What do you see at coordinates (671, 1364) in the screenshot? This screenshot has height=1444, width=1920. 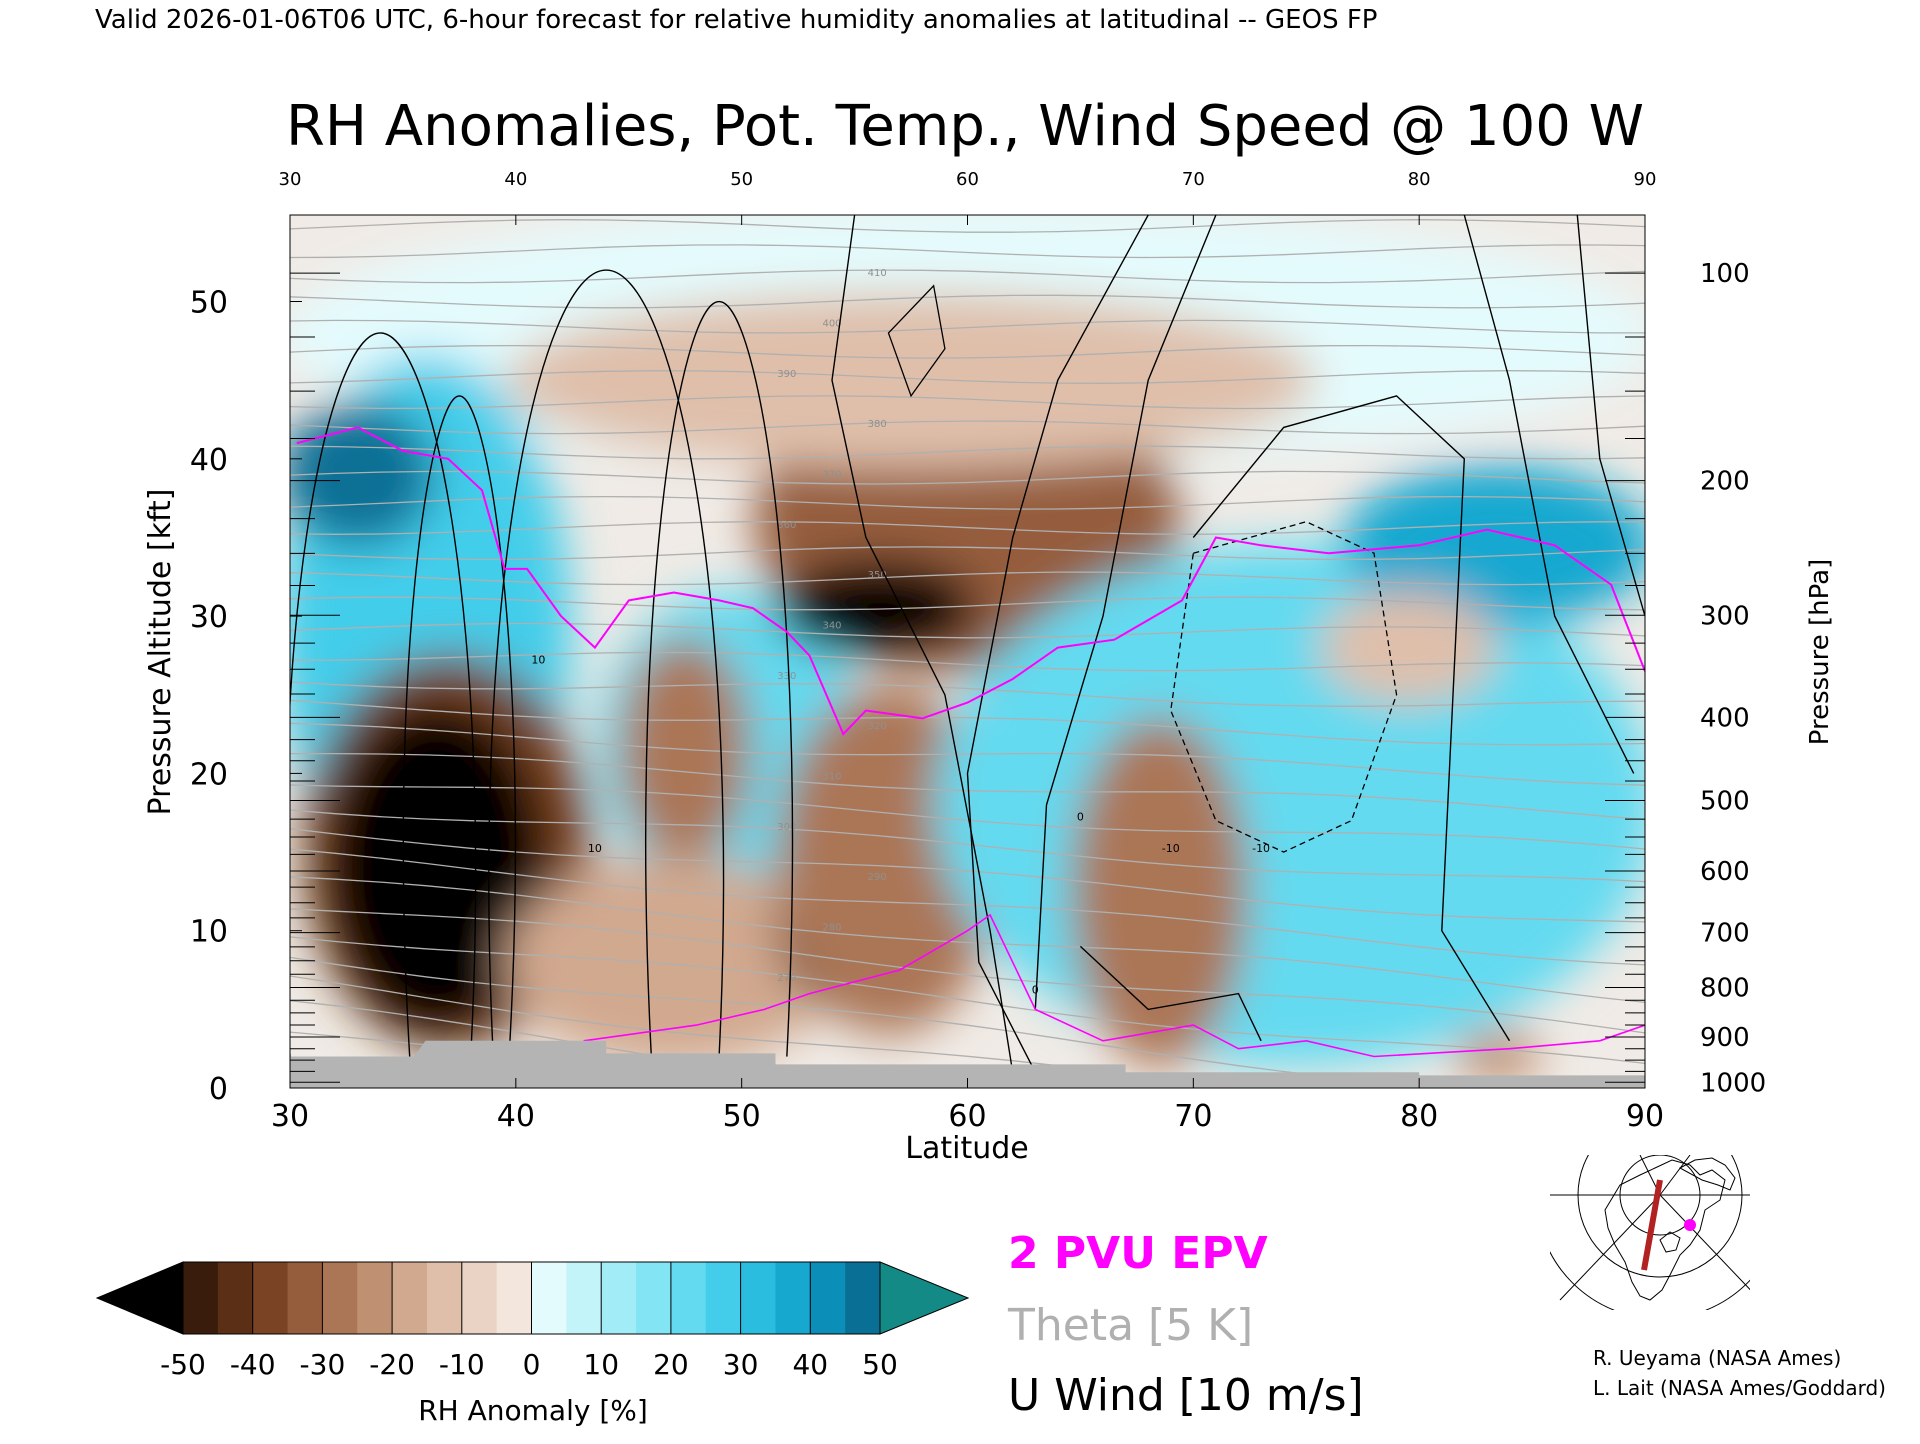 I see `colorbar-tick-label: 20` at bounding box center [671, 1364].